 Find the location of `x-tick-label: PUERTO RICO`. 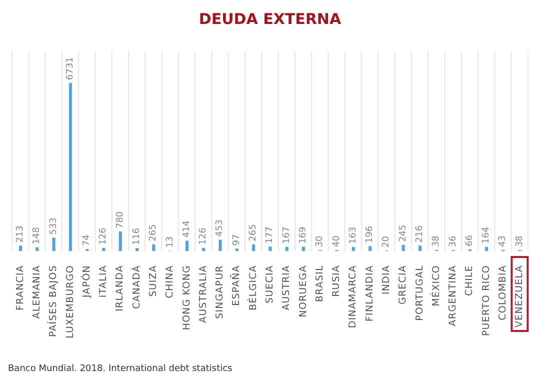

x-tick-label: PUERTO RICO is located at coordinates (486, 300).